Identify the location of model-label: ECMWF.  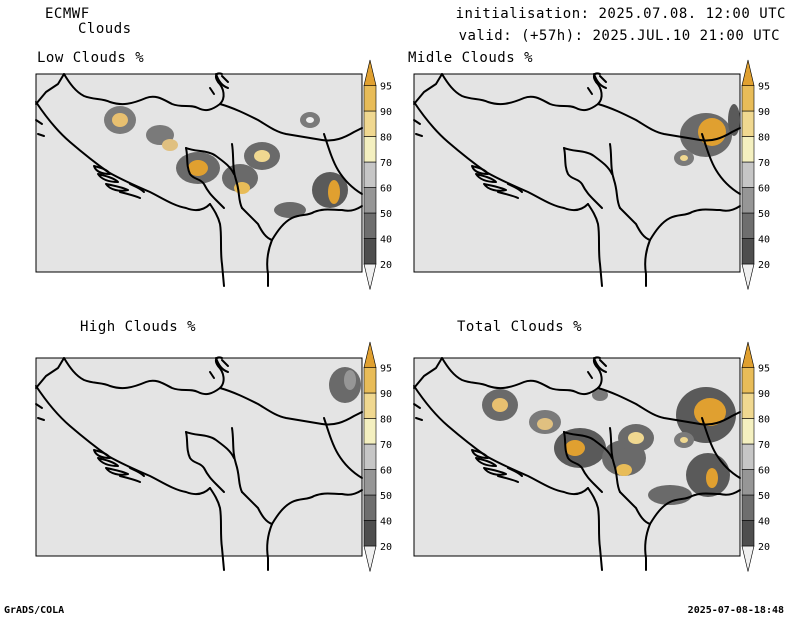
(67, 14).